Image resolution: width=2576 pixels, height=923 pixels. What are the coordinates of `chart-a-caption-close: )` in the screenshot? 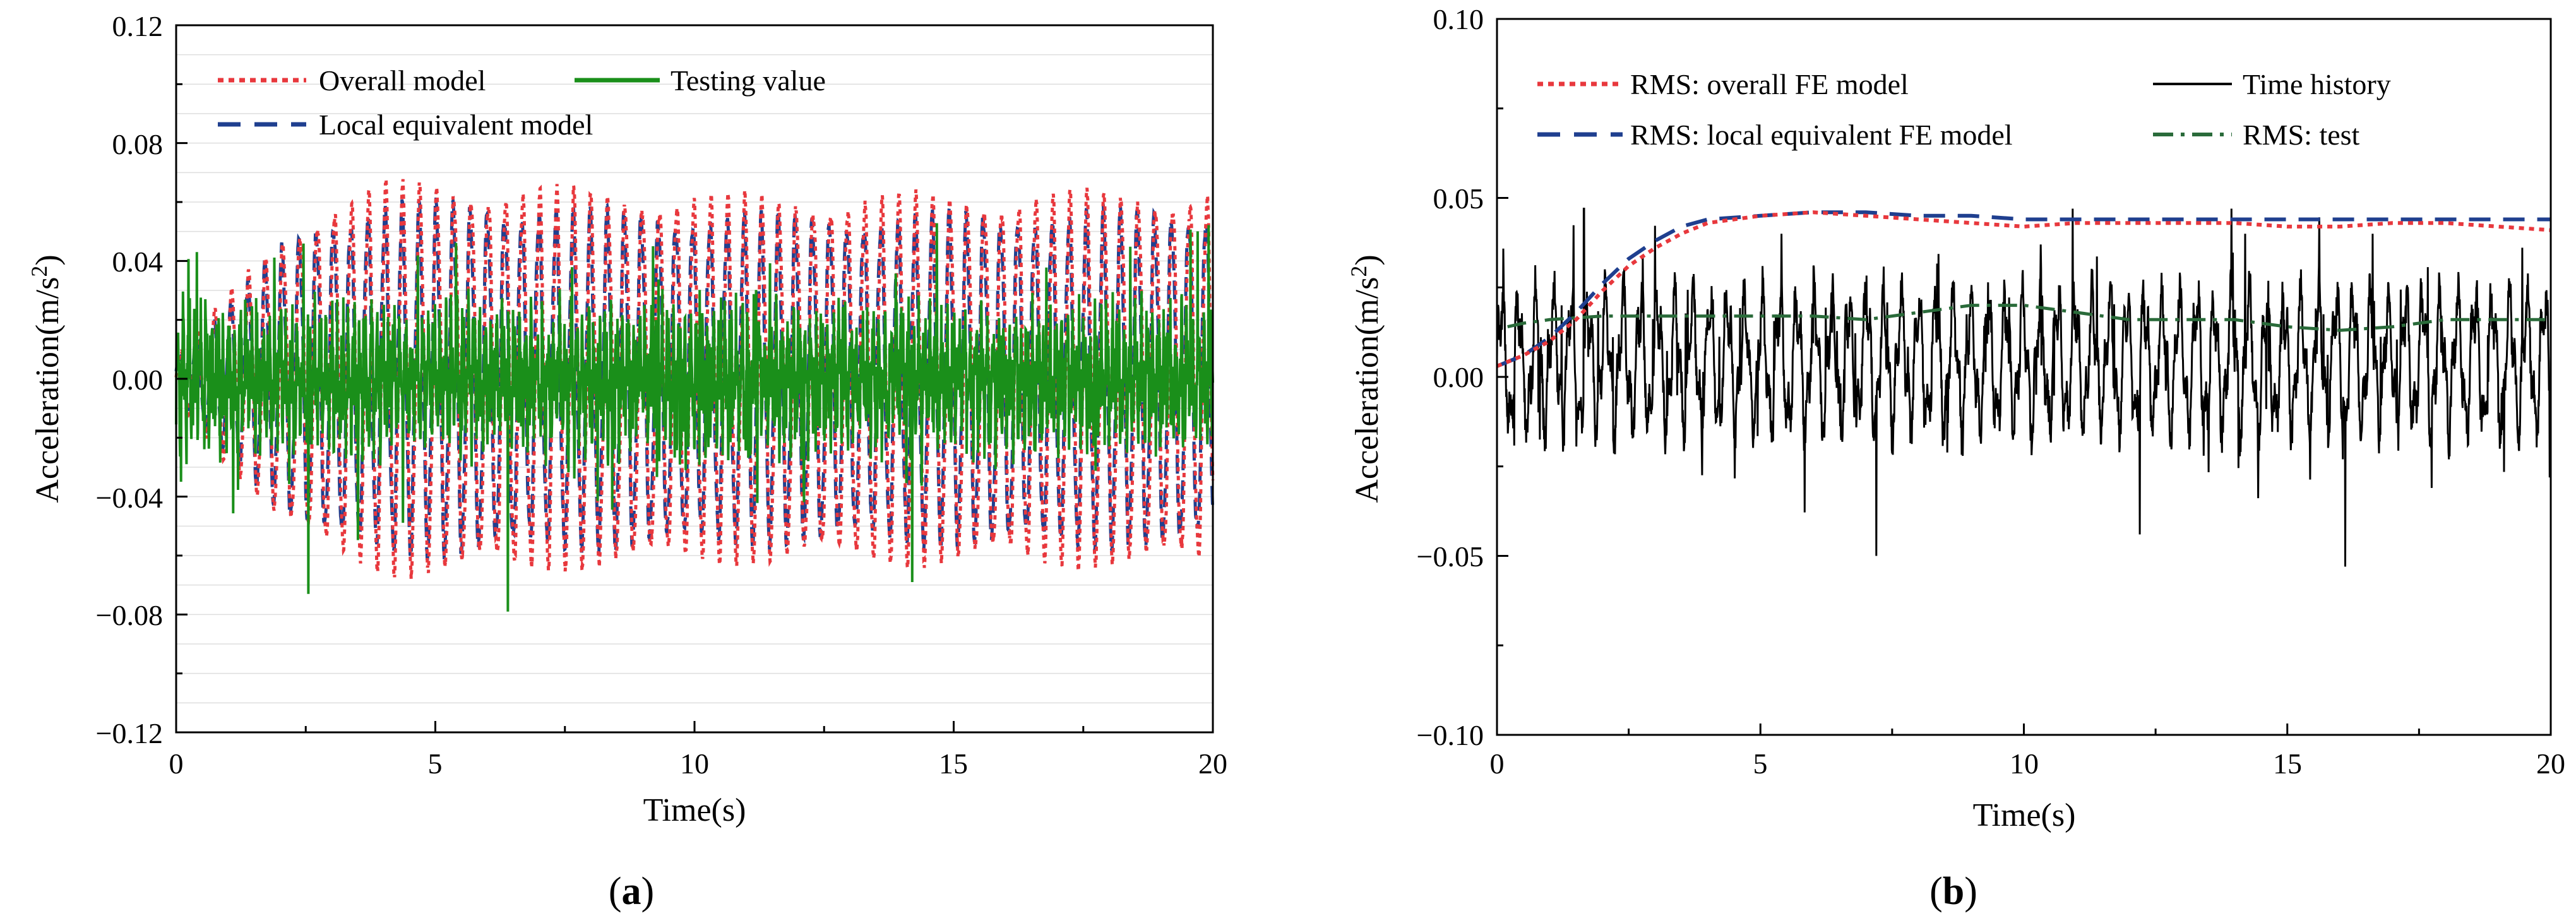 It's located at (648, 891).